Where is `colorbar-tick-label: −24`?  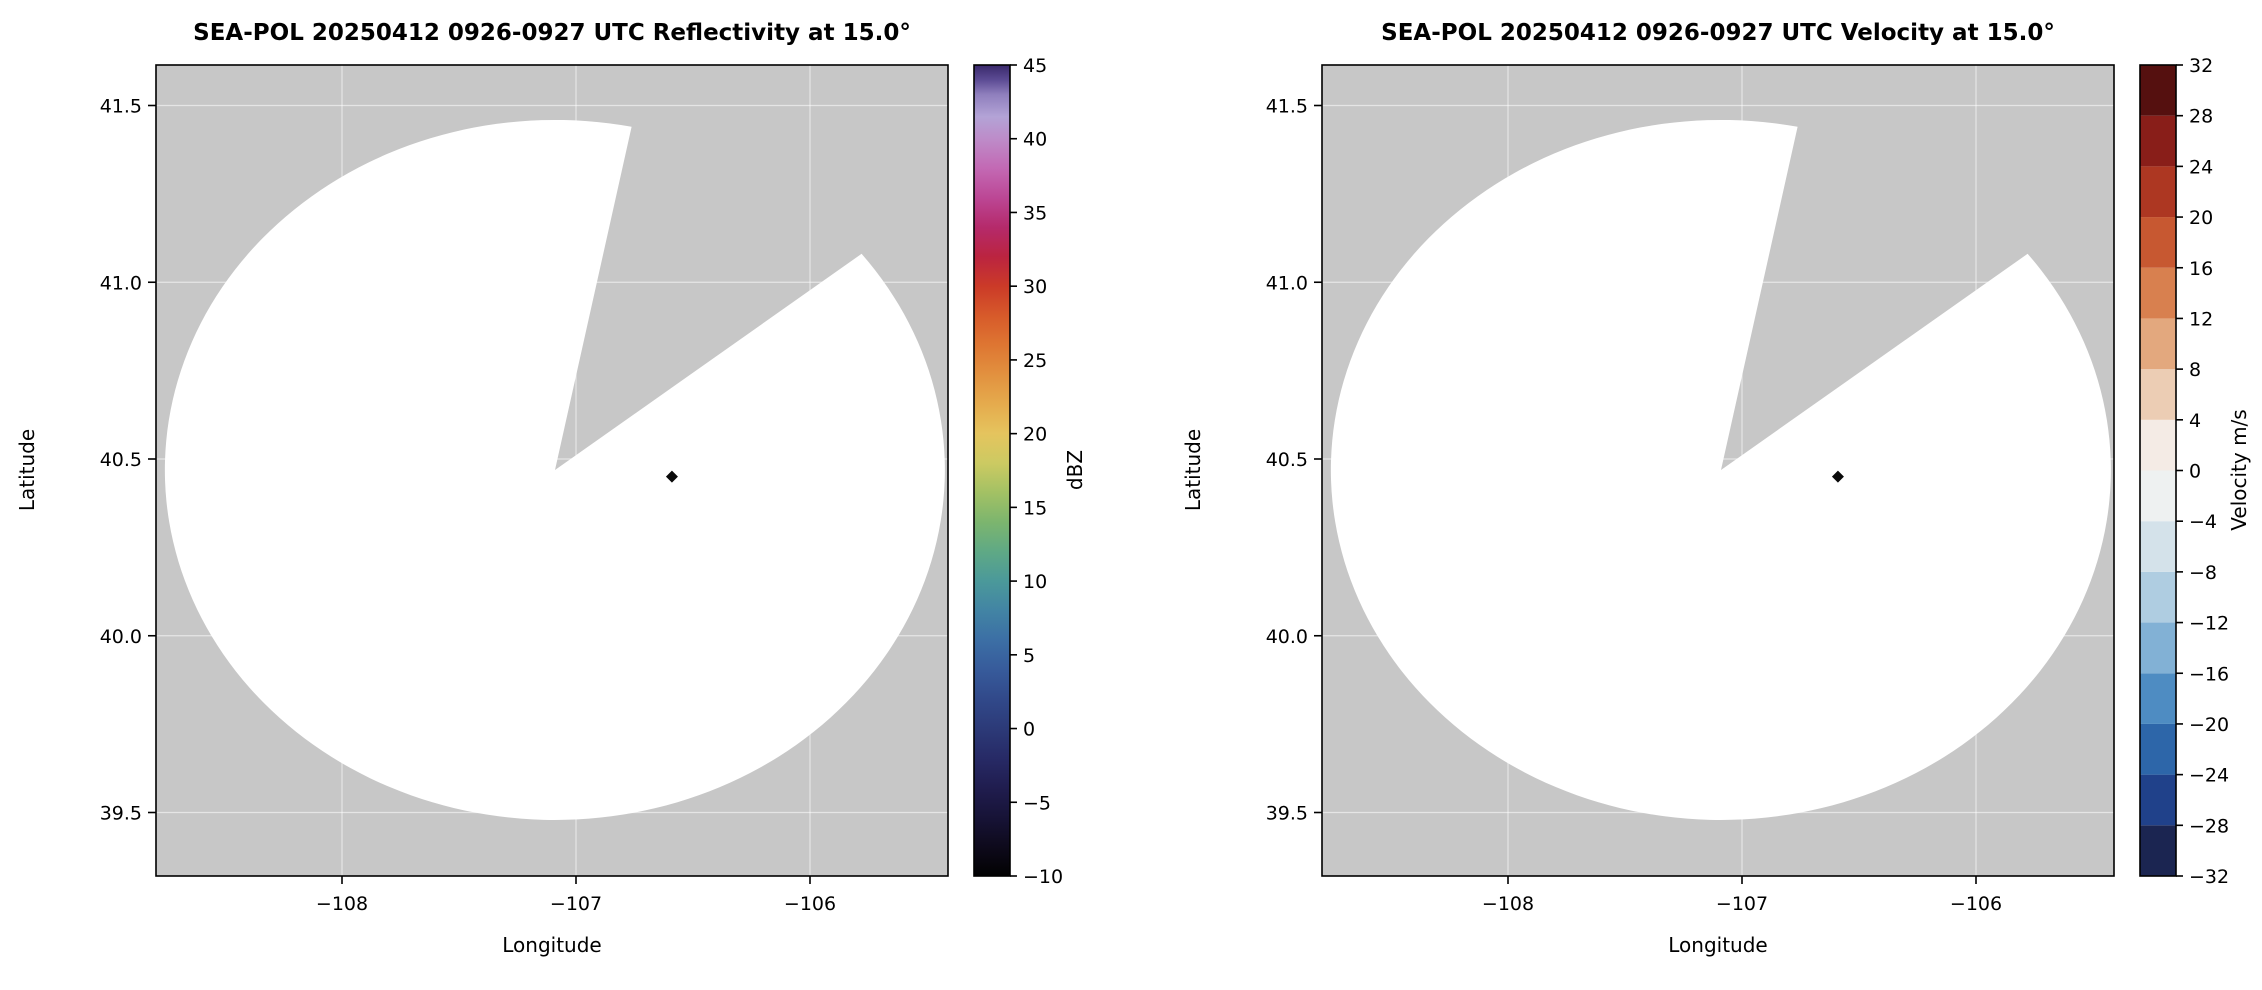
colorbar-tick-label: −24 is located at coordinates (2209, 776).